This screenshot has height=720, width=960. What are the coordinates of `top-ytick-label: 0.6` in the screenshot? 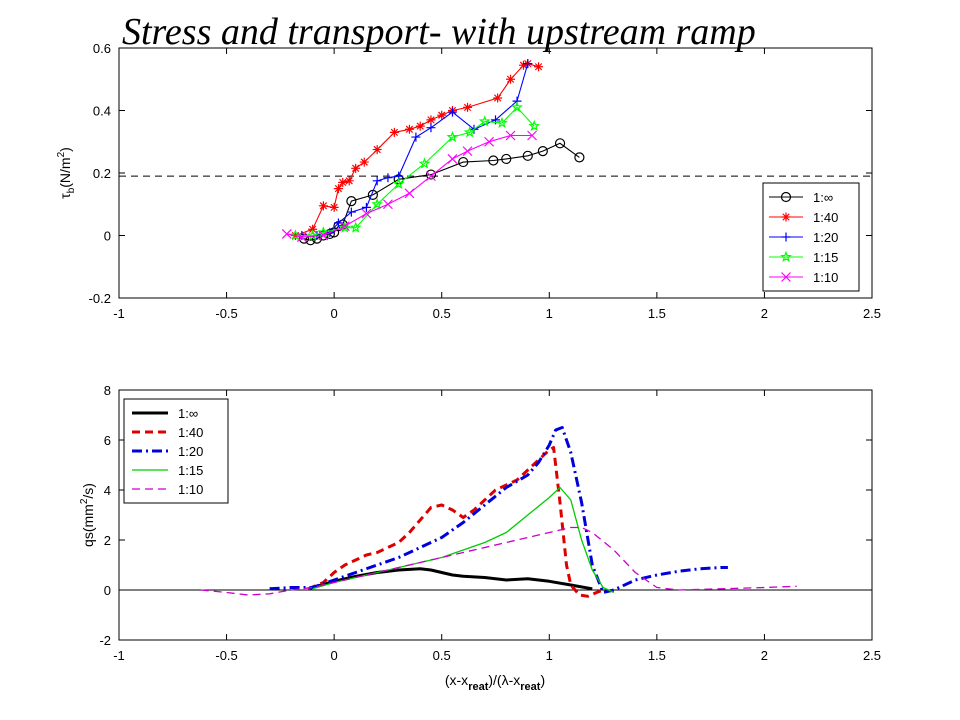 It's located at (102, 48).